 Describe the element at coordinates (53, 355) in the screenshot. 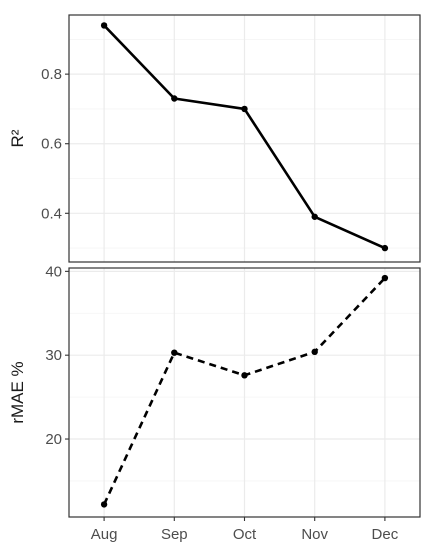

I see `y-tick-label: 30` at that location.